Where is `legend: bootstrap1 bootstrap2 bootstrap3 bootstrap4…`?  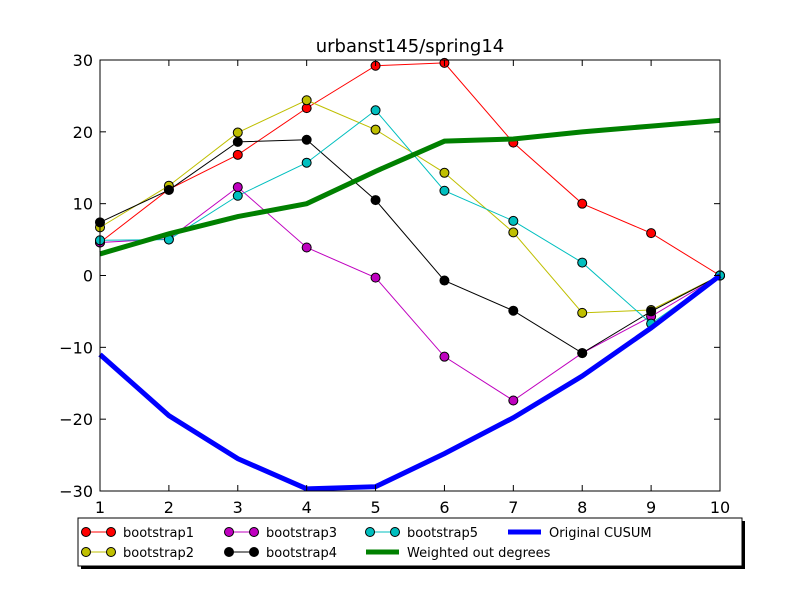
legend: bootstrap1 bootstrap2 bootstrap3 bootstrap4… is located at coordinates (411, 543).